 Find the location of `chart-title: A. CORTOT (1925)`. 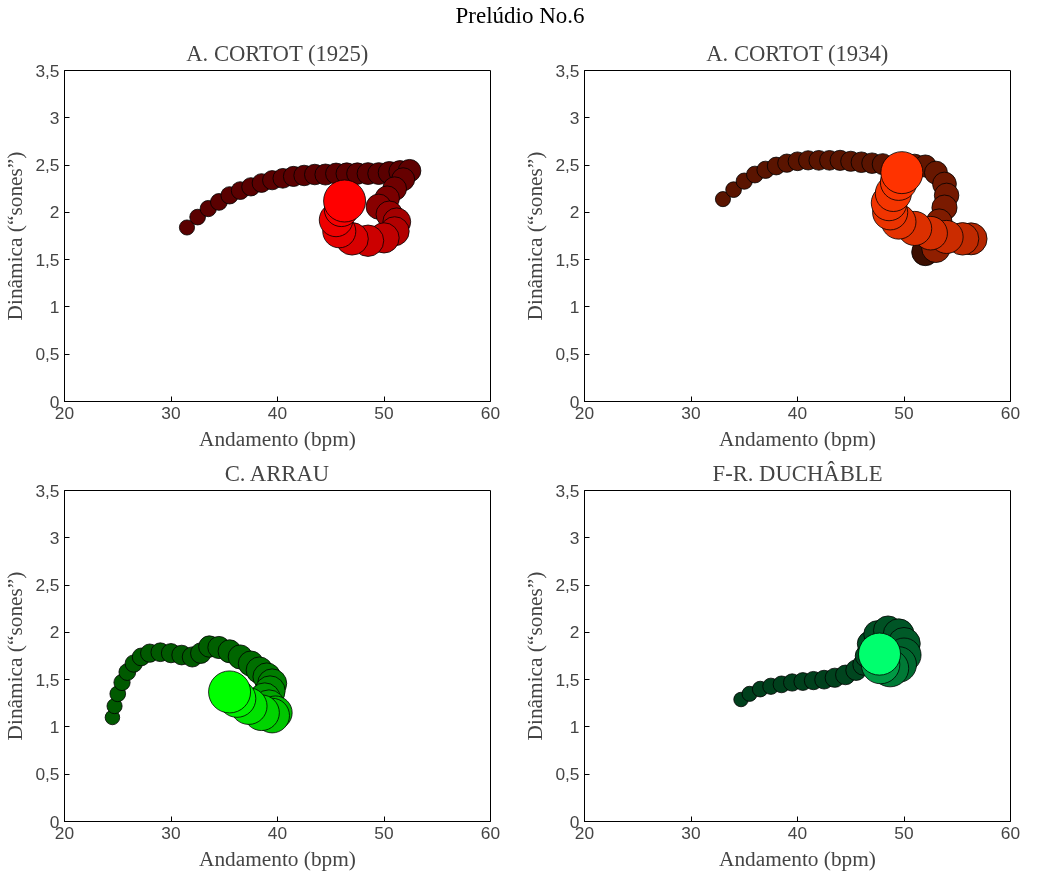

chart-title: A. CORTOT (1925) is located at coordinates (277, 53).